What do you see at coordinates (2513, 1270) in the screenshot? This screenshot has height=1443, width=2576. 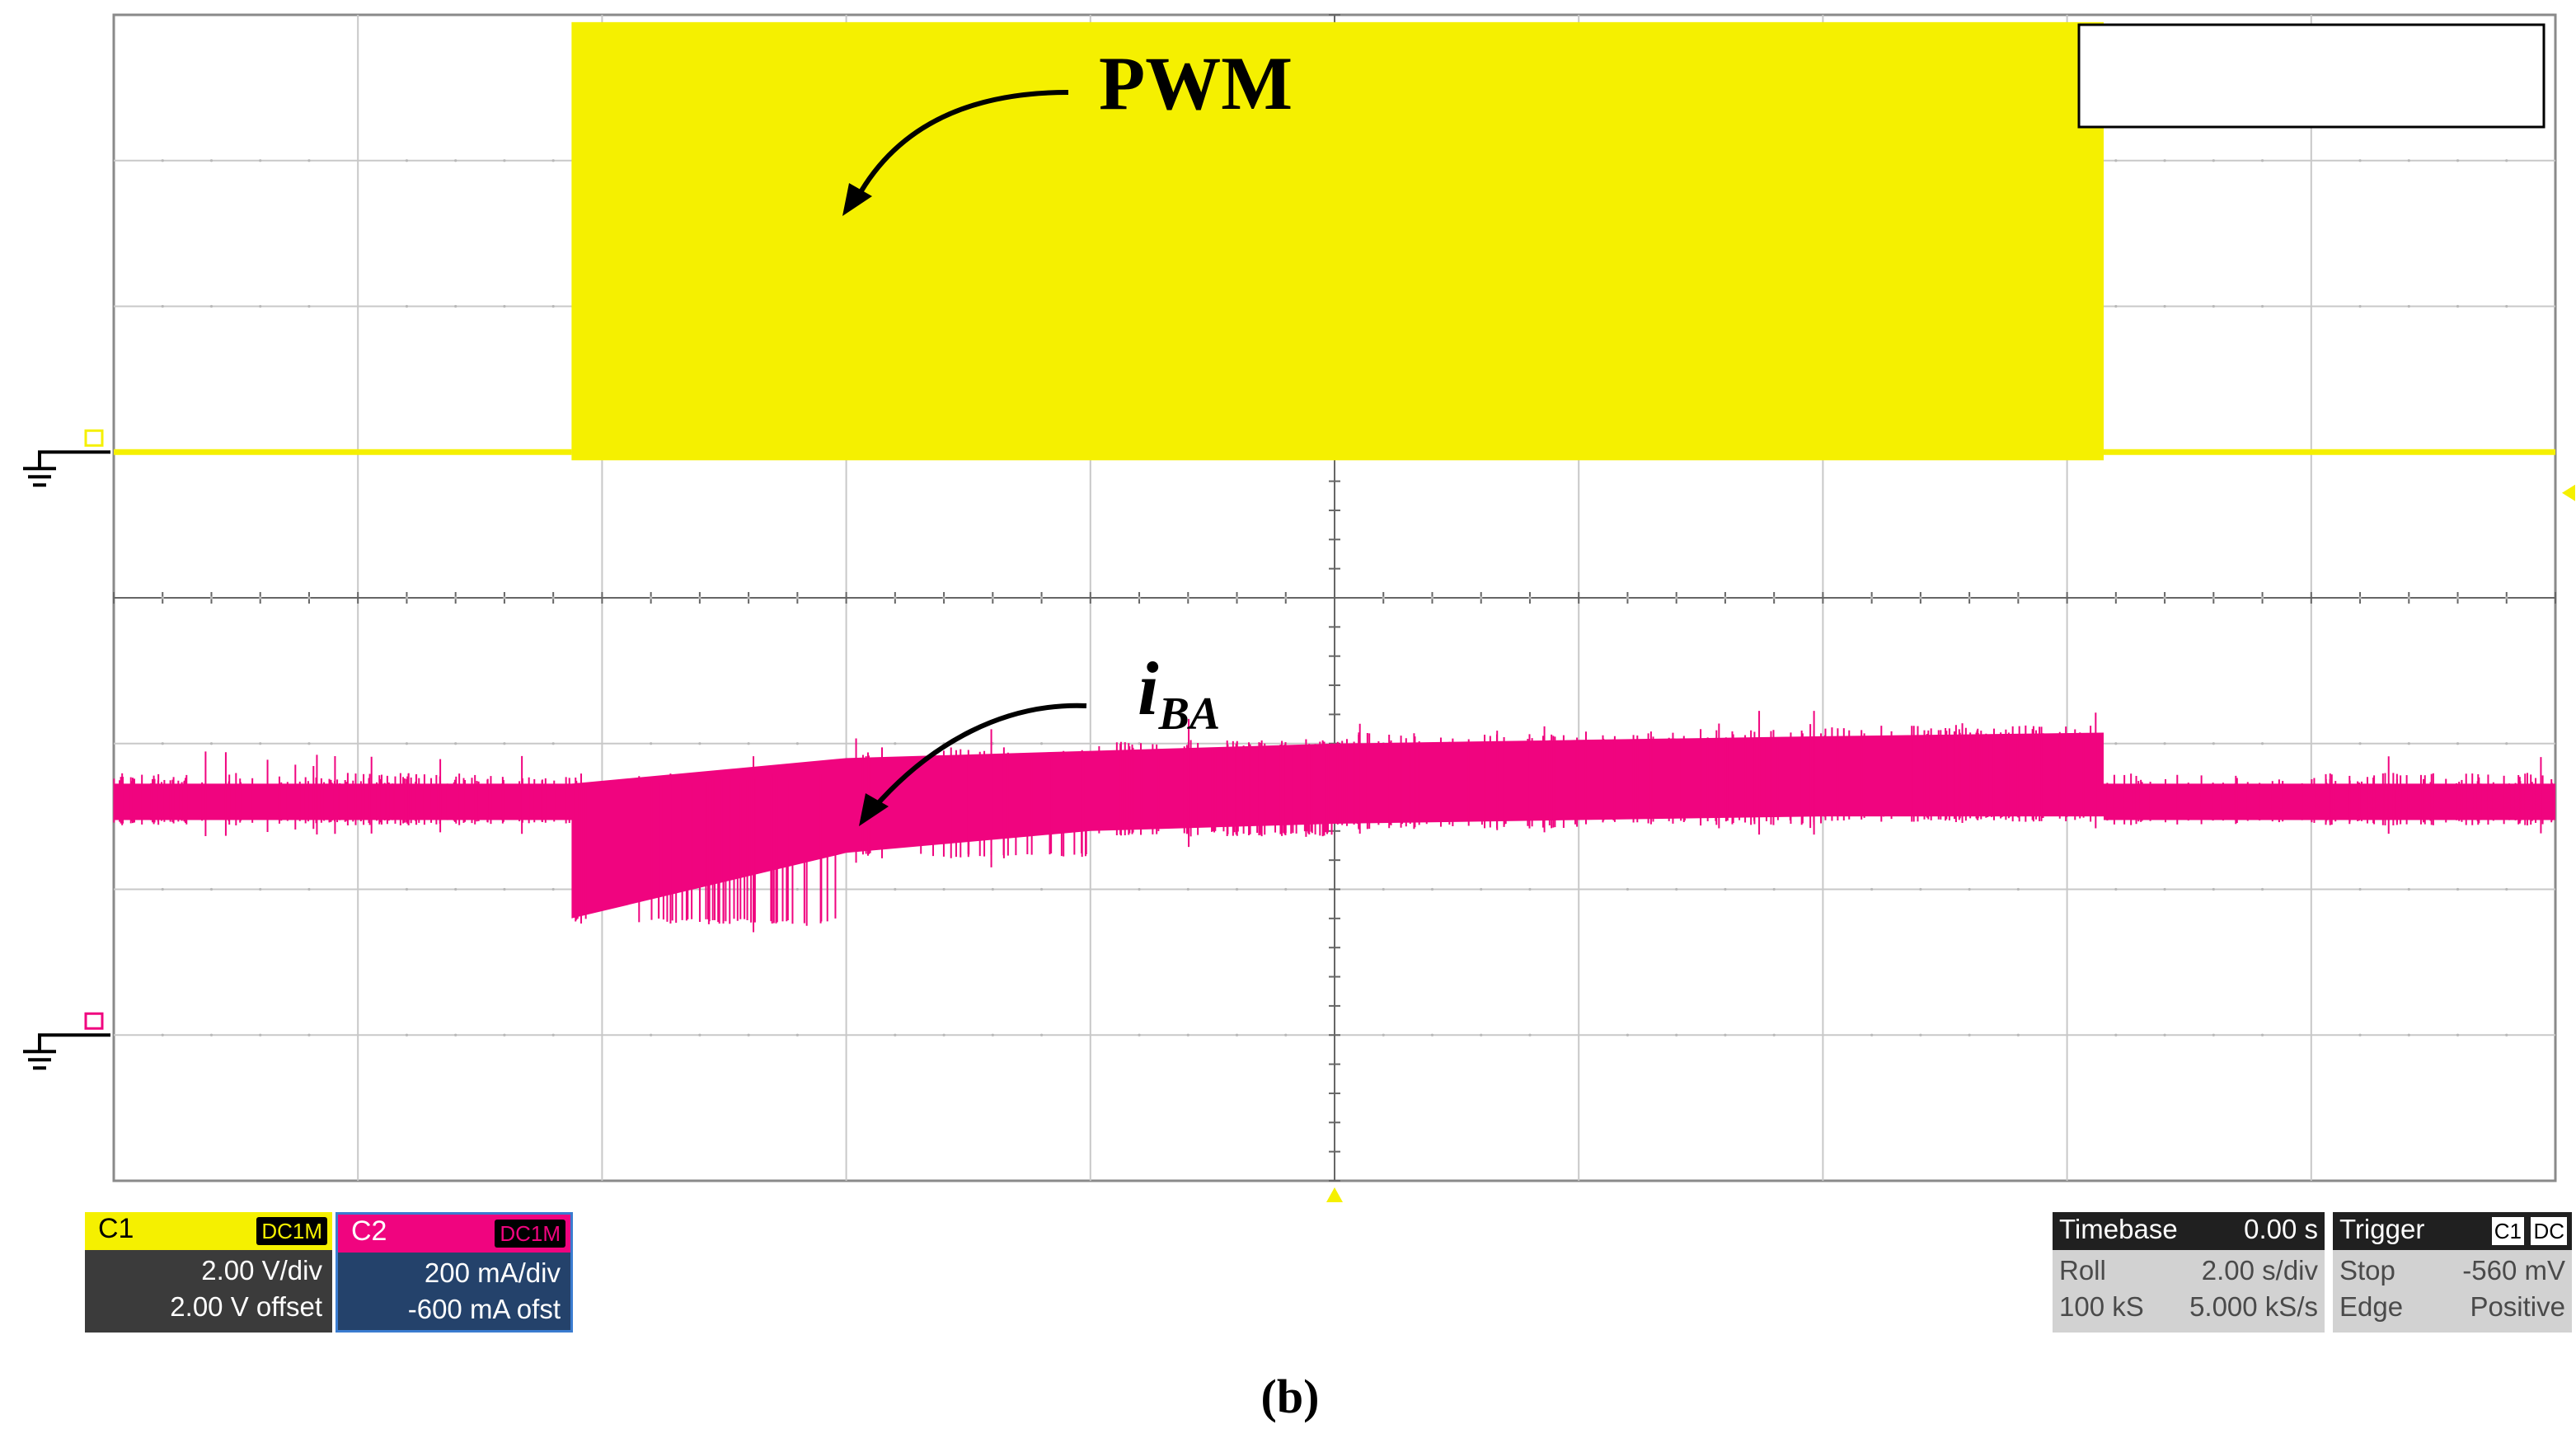 I see `trigger-level: -560 mV` at bounding box center [2513, 1270].